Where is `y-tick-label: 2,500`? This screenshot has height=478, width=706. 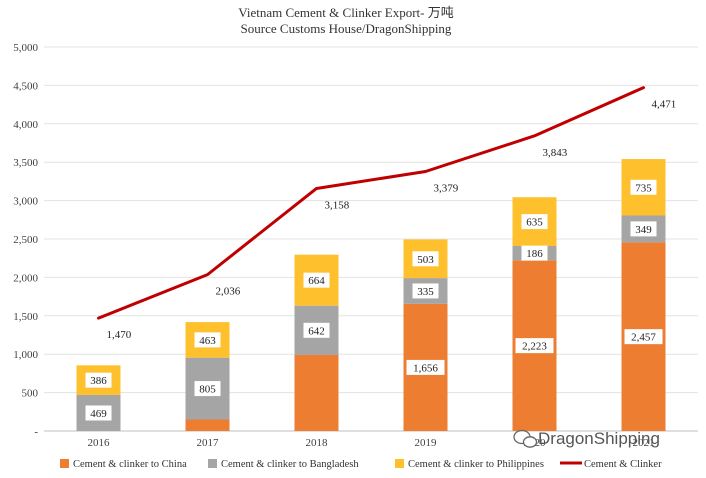
y-tick-label: 2,500 is located at coordinates (25, 240).